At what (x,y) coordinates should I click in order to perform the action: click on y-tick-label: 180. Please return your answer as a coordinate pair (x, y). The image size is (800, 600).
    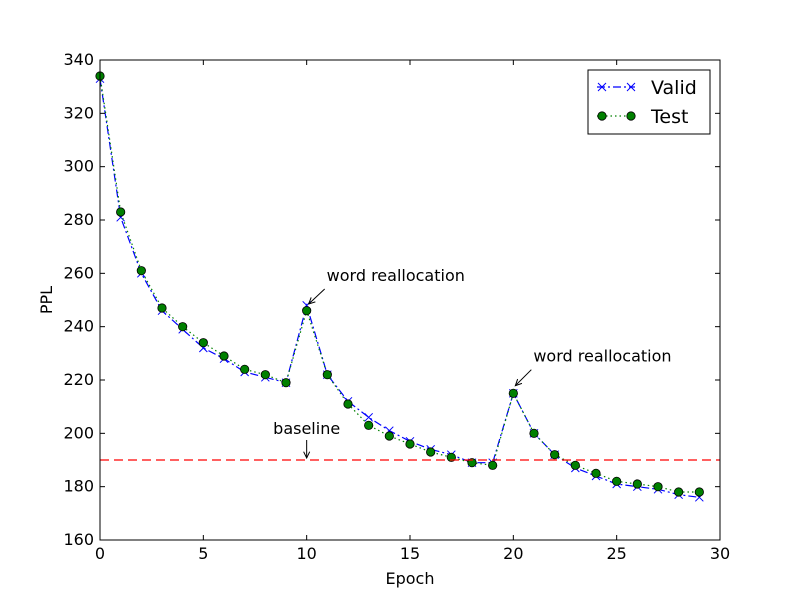
    Looking at the image, I should click on (78, 486).